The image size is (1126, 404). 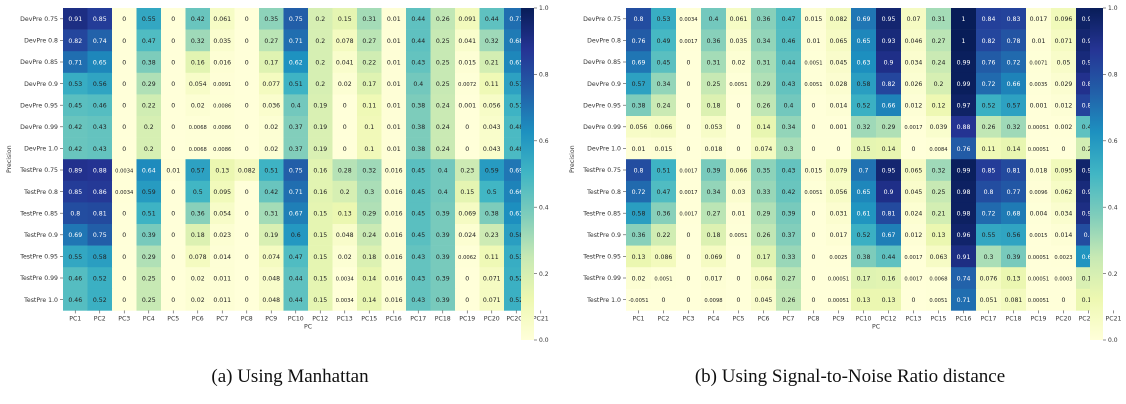 What do you see at coordinates (394, 127) in the screenshot?
I see `cell-value-label: 0.01` at bounding box center [394, 127].